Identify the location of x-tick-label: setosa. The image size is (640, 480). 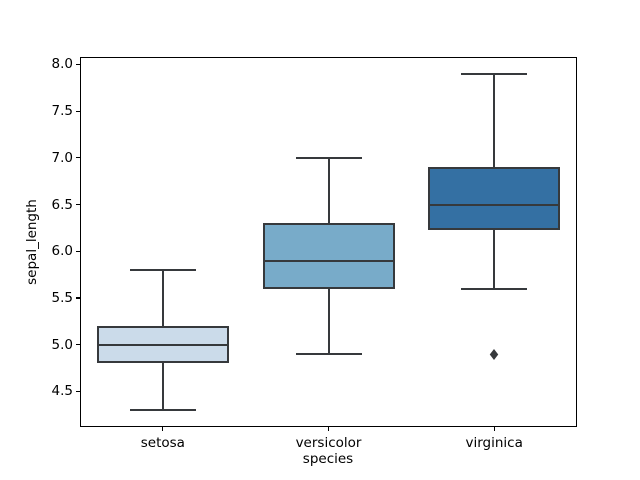
(162, 443).